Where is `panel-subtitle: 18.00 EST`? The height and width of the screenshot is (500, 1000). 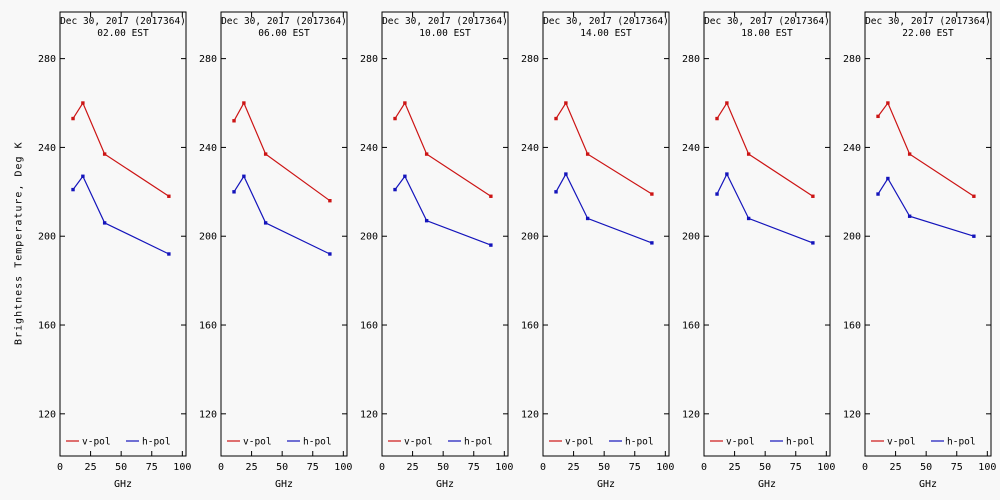
panel-subtitle: 18.00 EST is located at coordinates (767, 33).